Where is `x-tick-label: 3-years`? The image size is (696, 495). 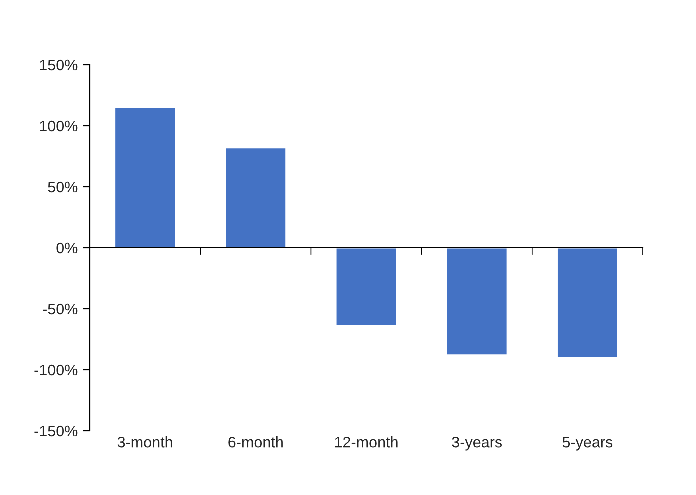
x-tick-label: 3-years is located at coordinates (477, 443).